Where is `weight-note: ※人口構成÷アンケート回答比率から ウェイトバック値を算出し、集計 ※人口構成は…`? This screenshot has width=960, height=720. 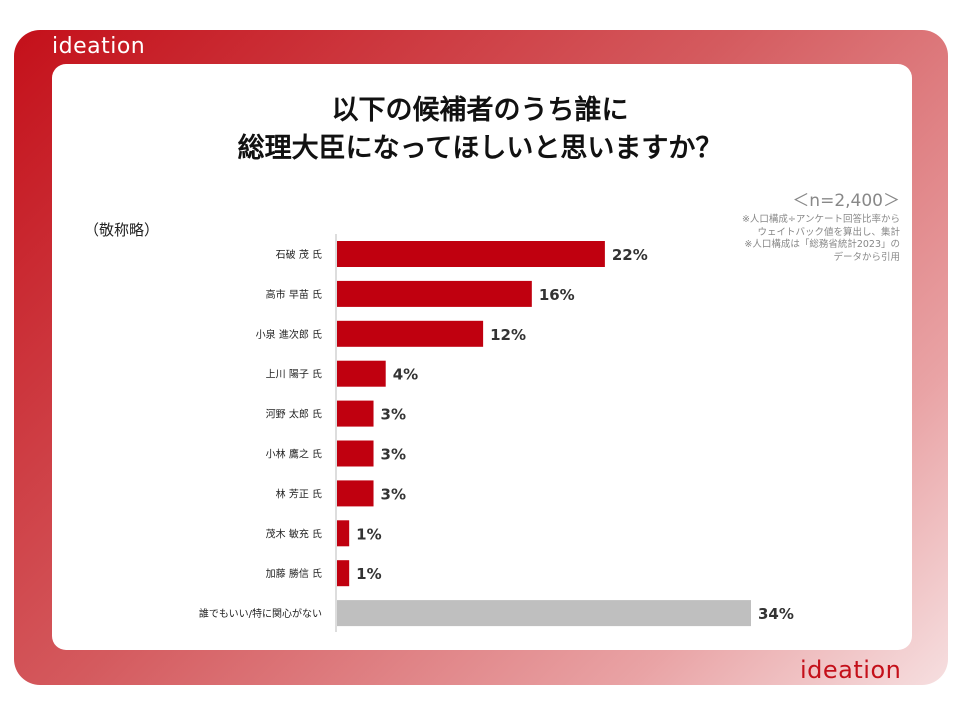
weight-note: ※人口構成÷アンケート回答比率から ウェイトバック値を算出し、集計 ※人口構成は… is located at coordinates (770, 239).